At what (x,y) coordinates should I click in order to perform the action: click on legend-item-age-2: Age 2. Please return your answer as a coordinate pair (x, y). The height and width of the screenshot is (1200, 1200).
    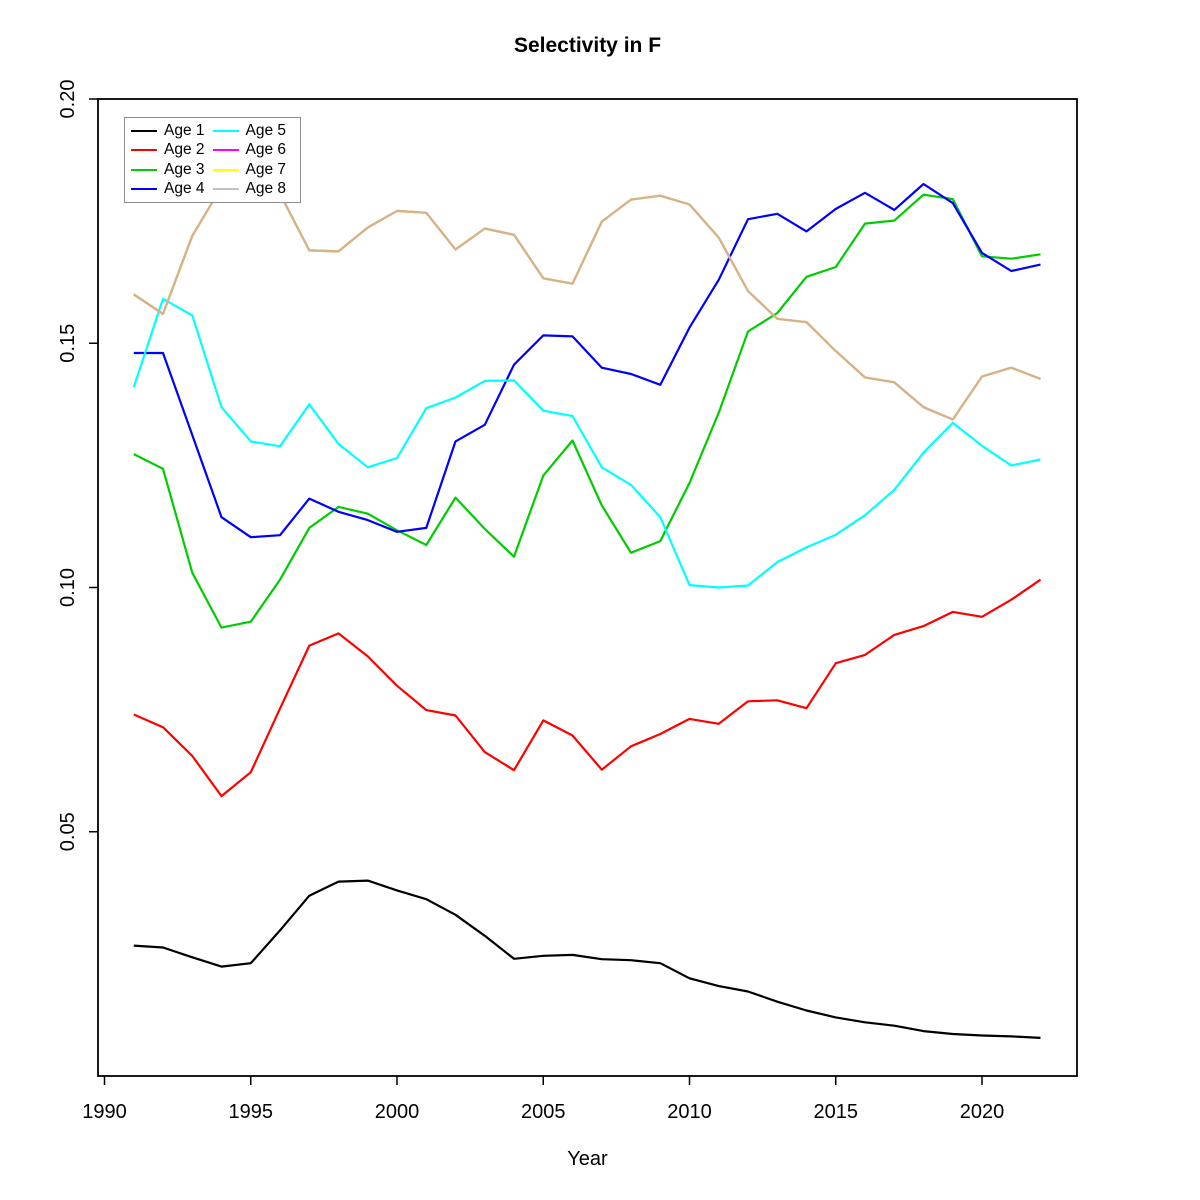
    Looking at the image, I should click on (172, 151).